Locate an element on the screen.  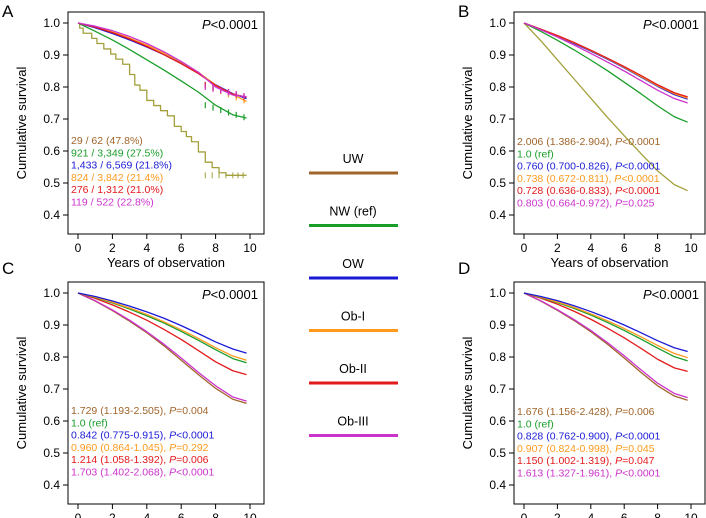
annotation-ob-ii: 276 / 1,312 (21.0%) is located at coordinates (117, 190).